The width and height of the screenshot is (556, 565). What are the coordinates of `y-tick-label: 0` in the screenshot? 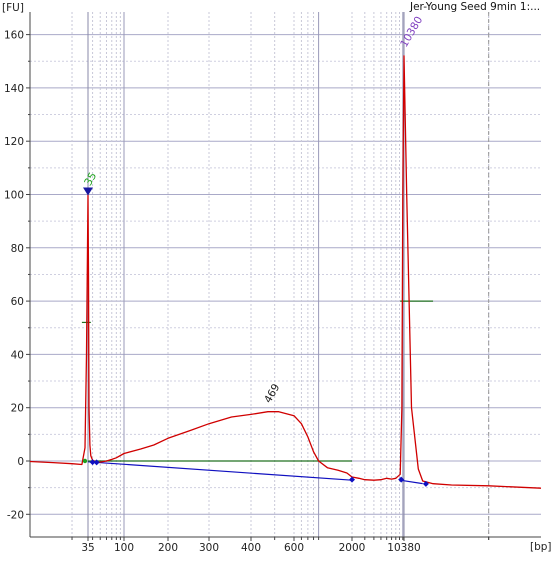 It's located at (20, 462).